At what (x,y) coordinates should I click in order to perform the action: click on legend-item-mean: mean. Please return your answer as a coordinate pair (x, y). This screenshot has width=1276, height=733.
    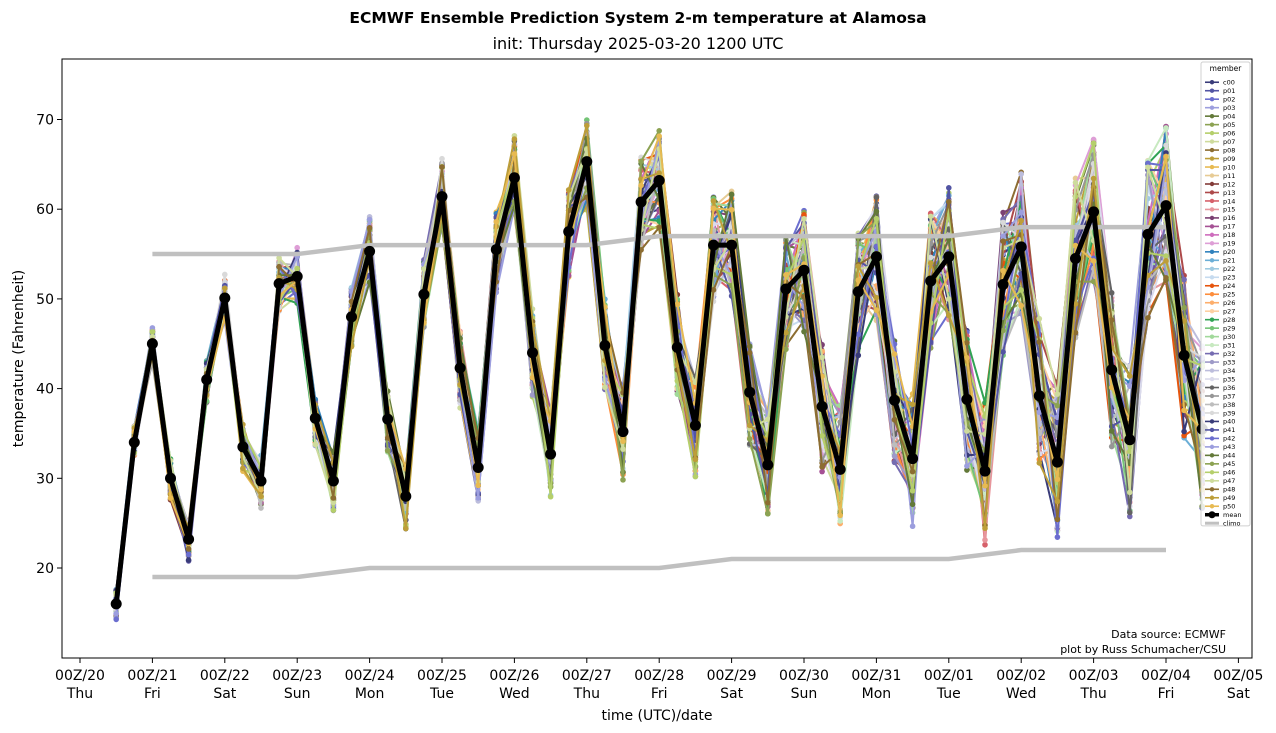
    Looking at the image, I should click on (1223, 515).